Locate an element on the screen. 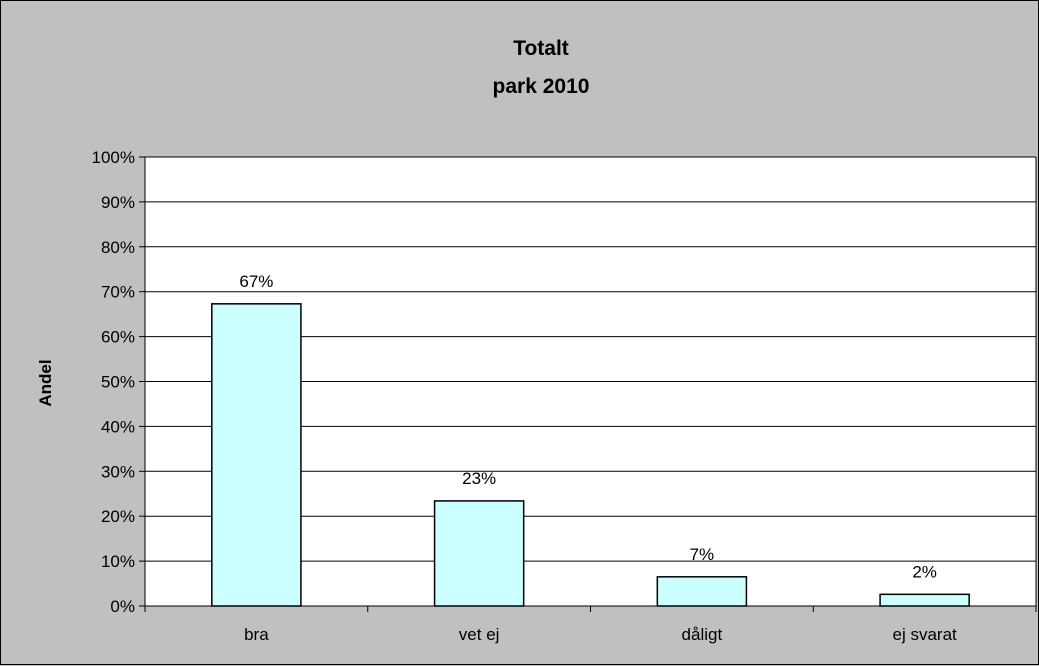 The width and height of the screenshot is (1039, 666). y-tick-label: 90% is located at coordinates (118, 202).